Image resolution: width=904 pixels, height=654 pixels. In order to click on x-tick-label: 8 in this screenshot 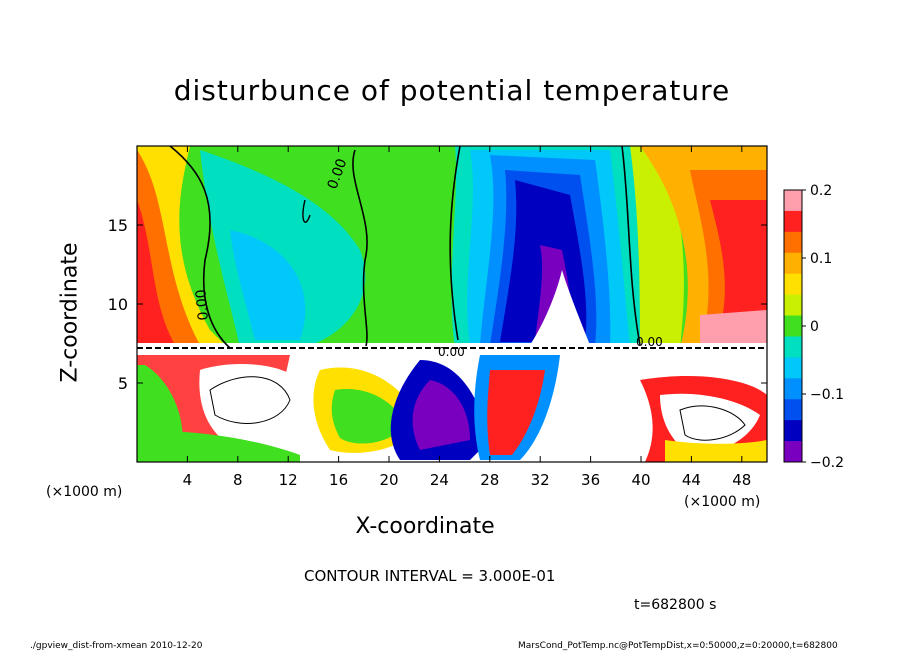, I will do `click(238, 480)`.